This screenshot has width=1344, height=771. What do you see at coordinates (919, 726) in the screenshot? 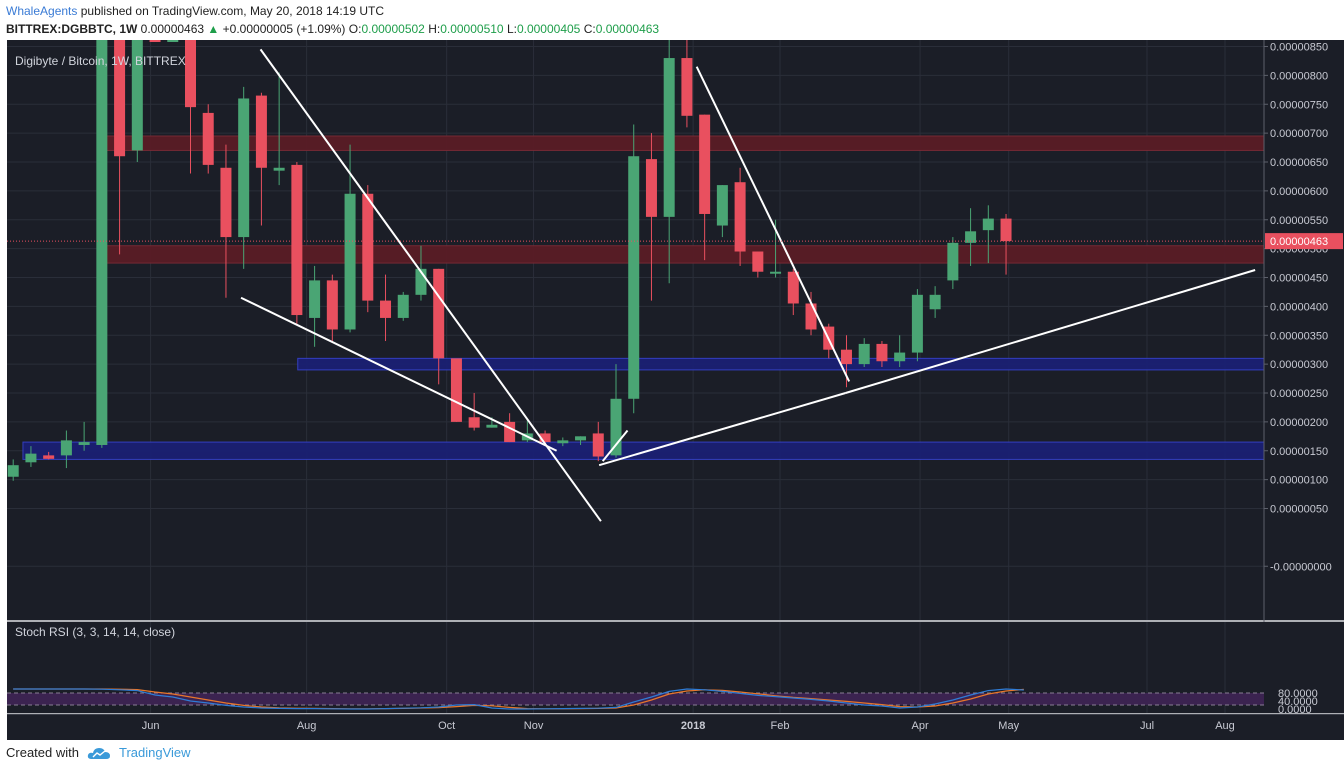
I see `x-tick-label: Apr` at bounding box center [919, 726].